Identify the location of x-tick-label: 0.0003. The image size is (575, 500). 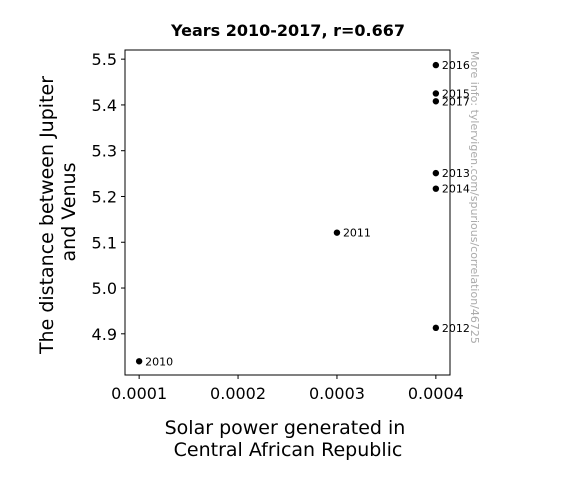
(337, 393).